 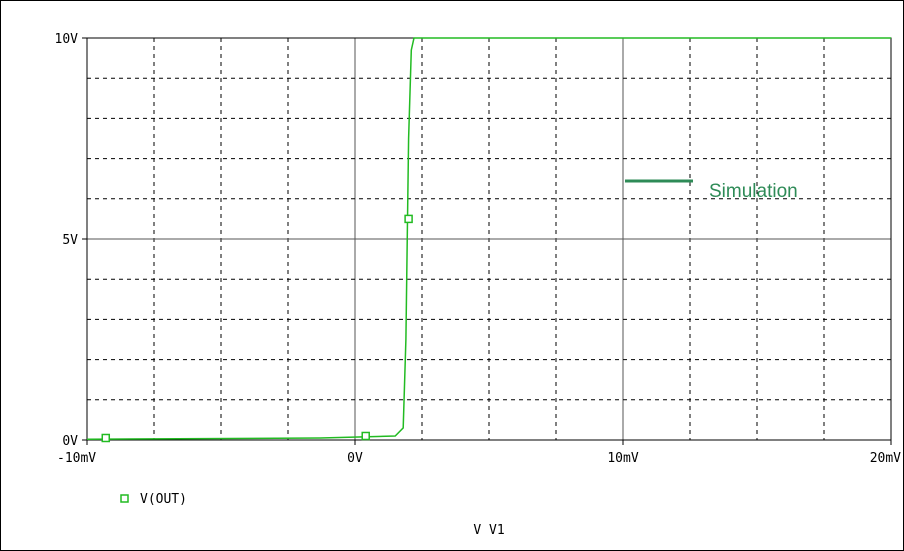 I want to click on x-axis-label: V V1, so click(x=488, y=530).